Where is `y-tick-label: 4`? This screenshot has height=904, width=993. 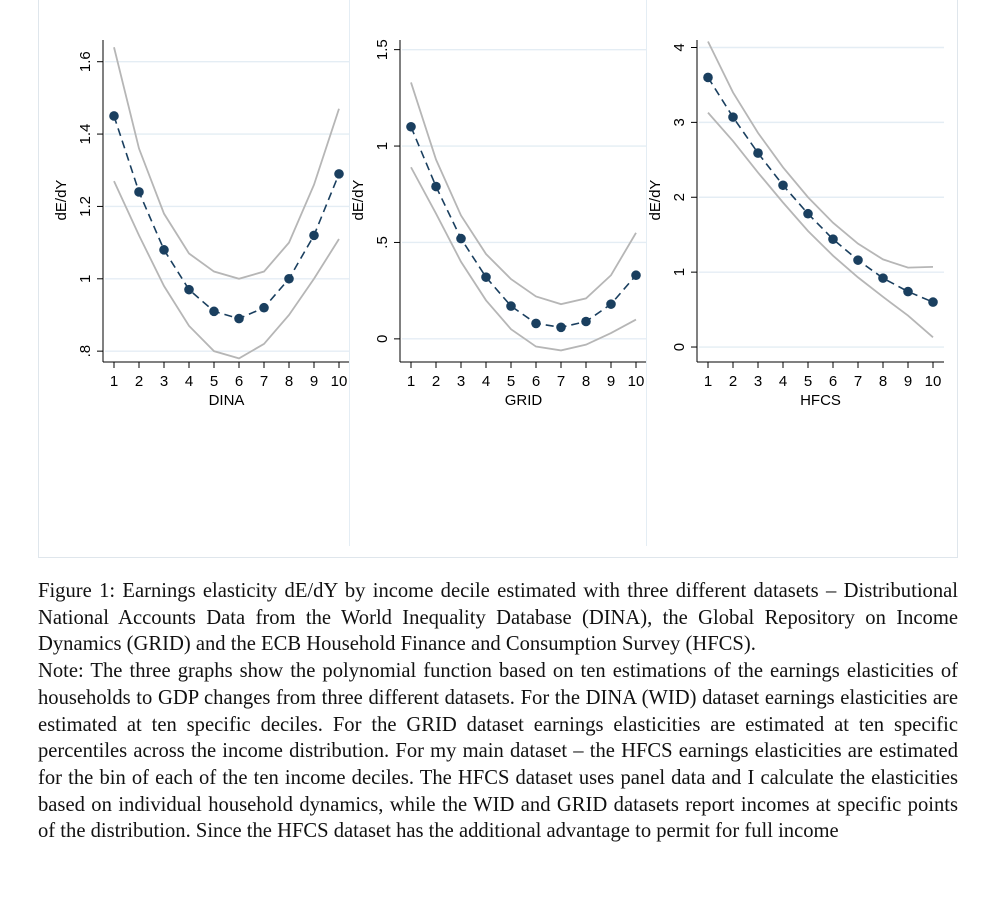 y-tick-label: 4 is located at coordinates (679, 47).